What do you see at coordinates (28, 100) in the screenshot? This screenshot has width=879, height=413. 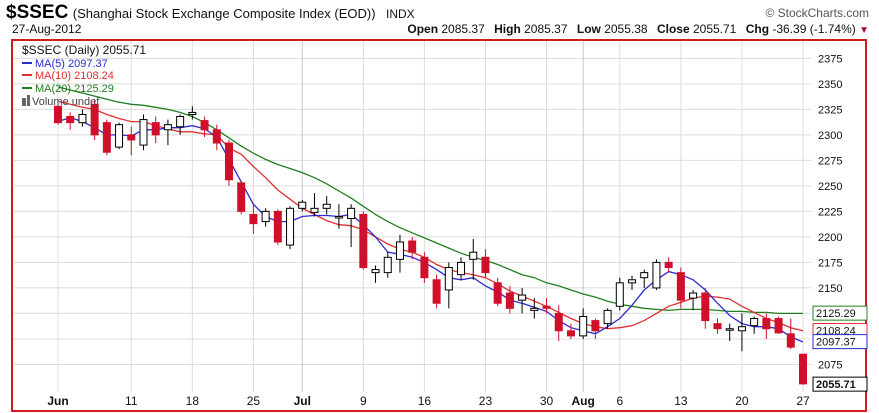 I see `volume-icon-bar` at bounding box center [28, 100].